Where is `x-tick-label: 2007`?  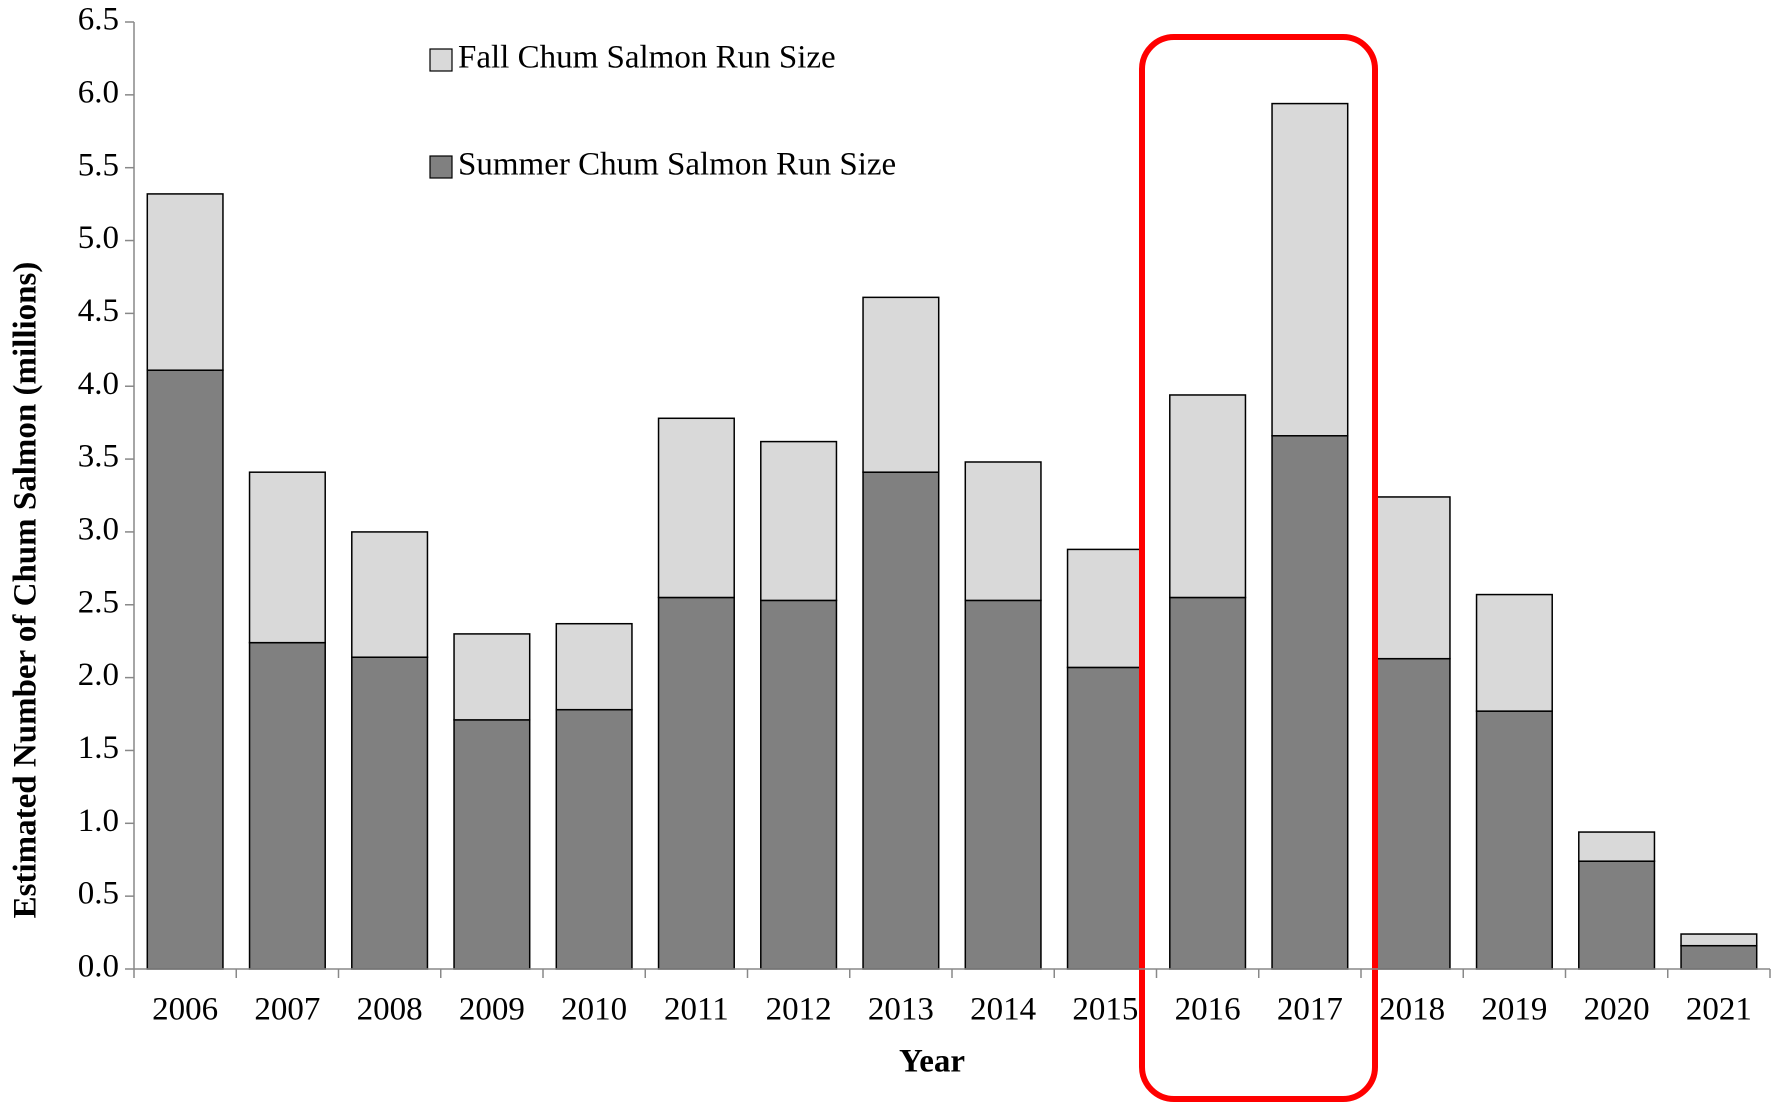
x-tick-label: 2007 is located at coordinates (287, 1010).